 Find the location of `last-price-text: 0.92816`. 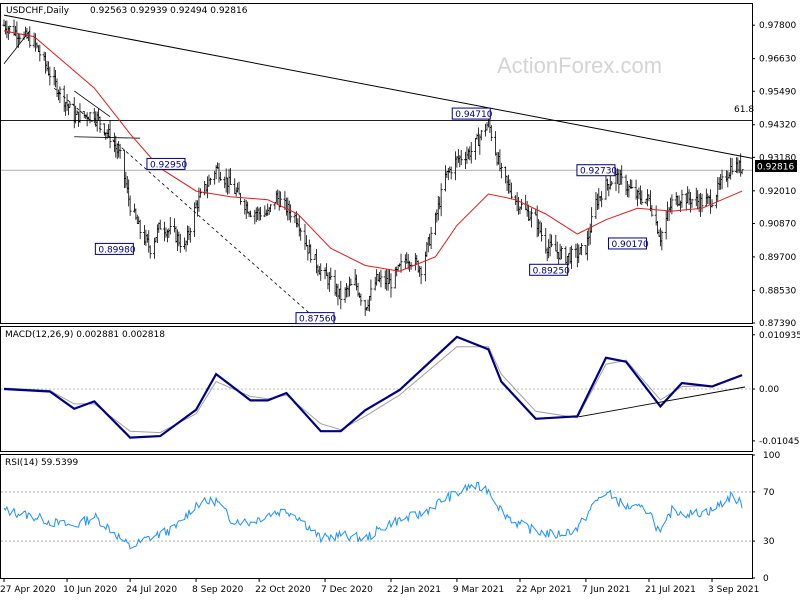

last-price-text: 0.92816 is located at coordinates (775, 168).